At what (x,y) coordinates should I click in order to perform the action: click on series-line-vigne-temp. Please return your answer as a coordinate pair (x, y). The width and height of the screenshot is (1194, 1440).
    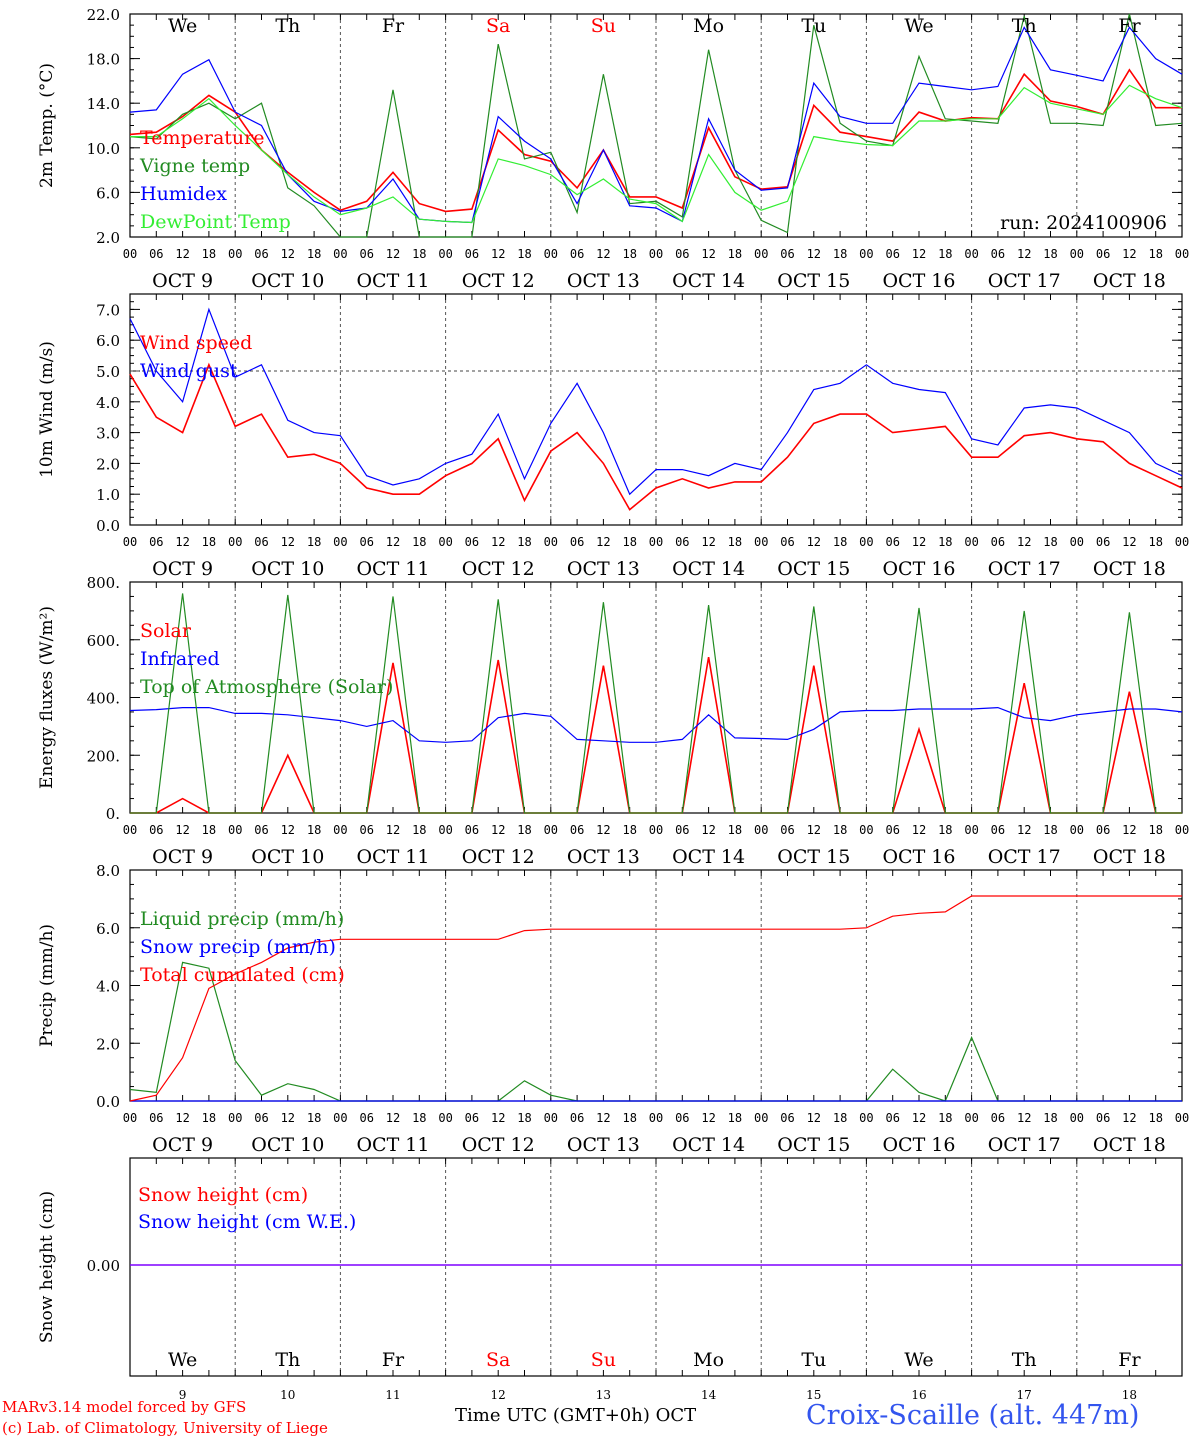
    Looking at the image, I should click on (656, 125).